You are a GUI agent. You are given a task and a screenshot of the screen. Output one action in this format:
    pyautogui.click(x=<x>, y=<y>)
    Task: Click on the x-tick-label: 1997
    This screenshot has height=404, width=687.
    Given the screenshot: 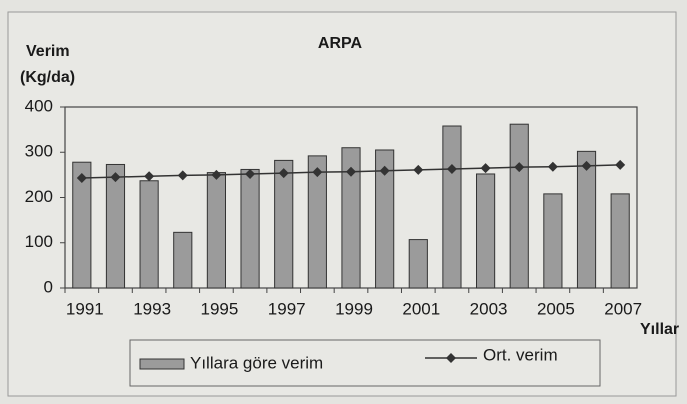 What is the action you would take?
    pyautogui.click(x=287, y=308)
    